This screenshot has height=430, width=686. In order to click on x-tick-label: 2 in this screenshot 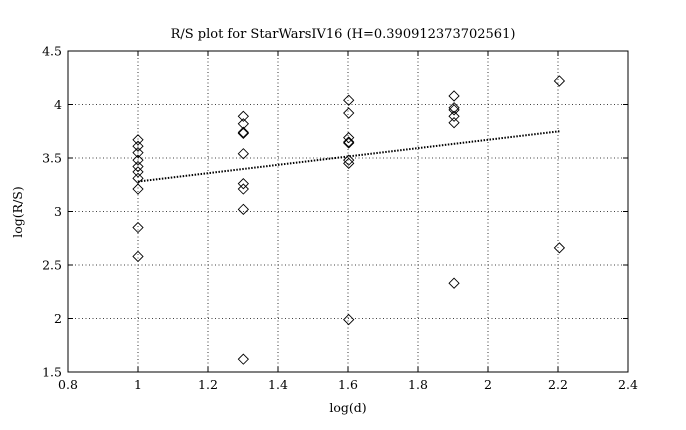, I will do `click(488, 384)`.